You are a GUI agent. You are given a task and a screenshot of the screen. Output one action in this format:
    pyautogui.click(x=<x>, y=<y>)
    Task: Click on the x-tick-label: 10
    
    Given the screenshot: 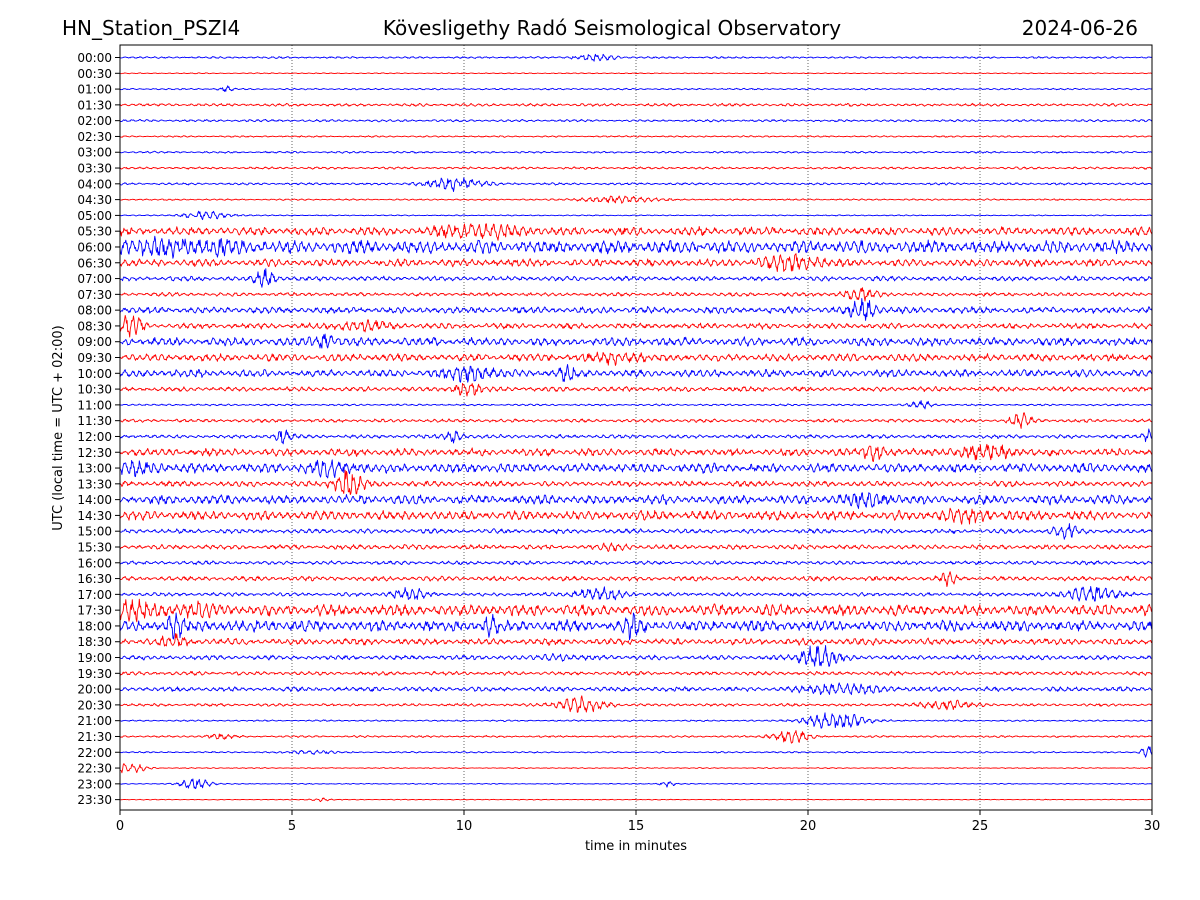 What is the action you would take?
    pyautogui.click(x=464, y=826)
    